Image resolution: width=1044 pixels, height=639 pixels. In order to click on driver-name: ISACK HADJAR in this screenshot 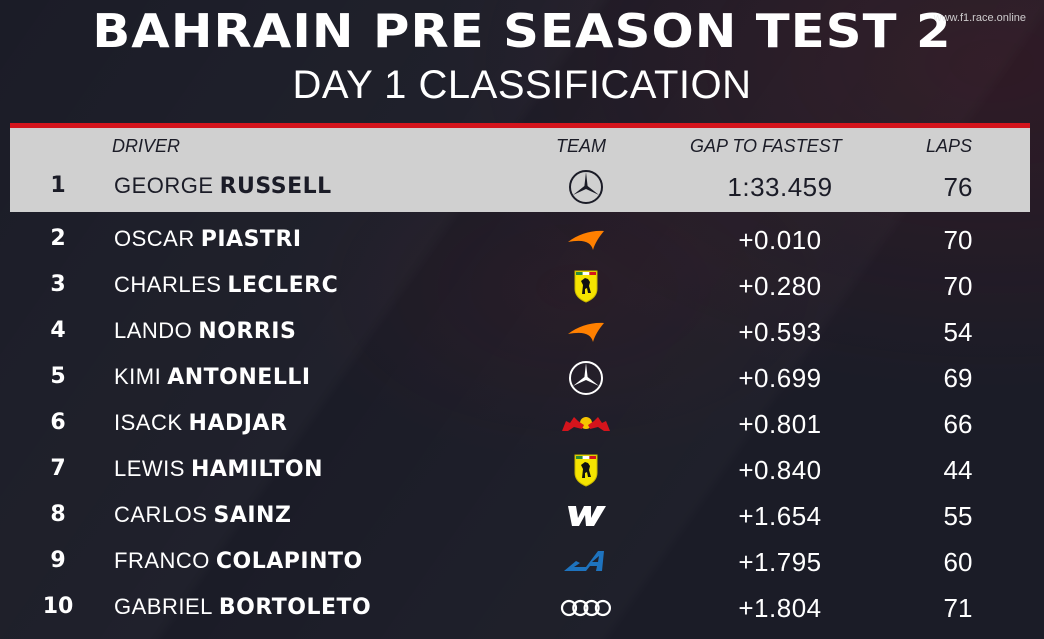, I will do `click(200, 423)`.